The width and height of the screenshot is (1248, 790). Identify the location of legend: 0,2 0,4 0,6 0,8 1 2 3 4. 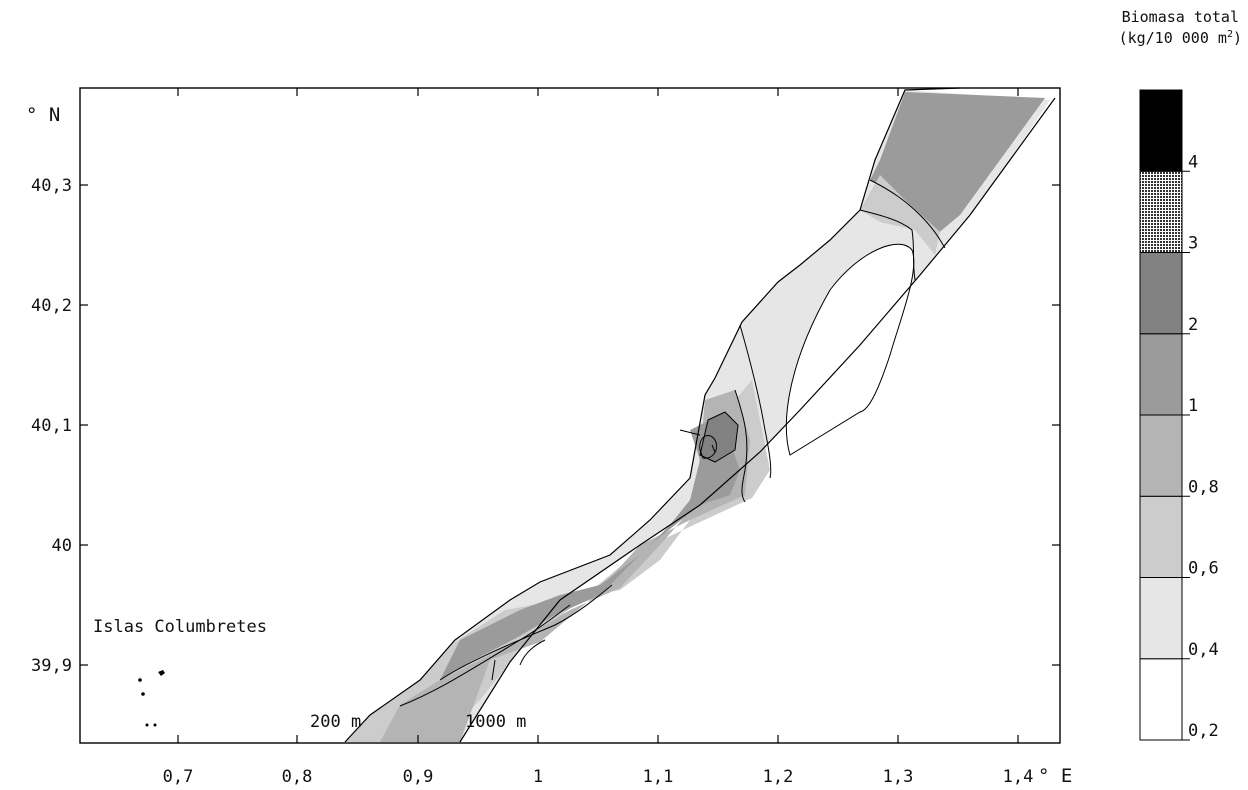
(1179, 415).